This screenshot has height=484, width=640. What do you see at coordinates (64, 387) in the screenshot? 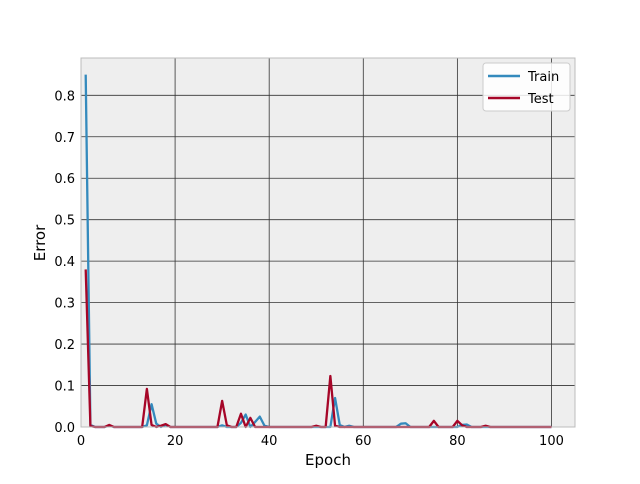
I see `y-tick-label: 0.1` at bounding box center [64, 387].